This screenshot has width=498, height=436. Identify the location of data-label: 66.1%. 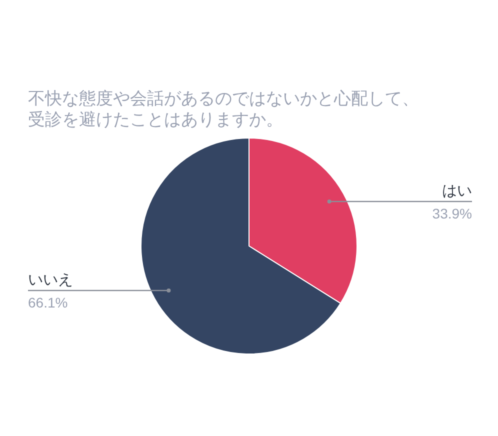
(48, 302).